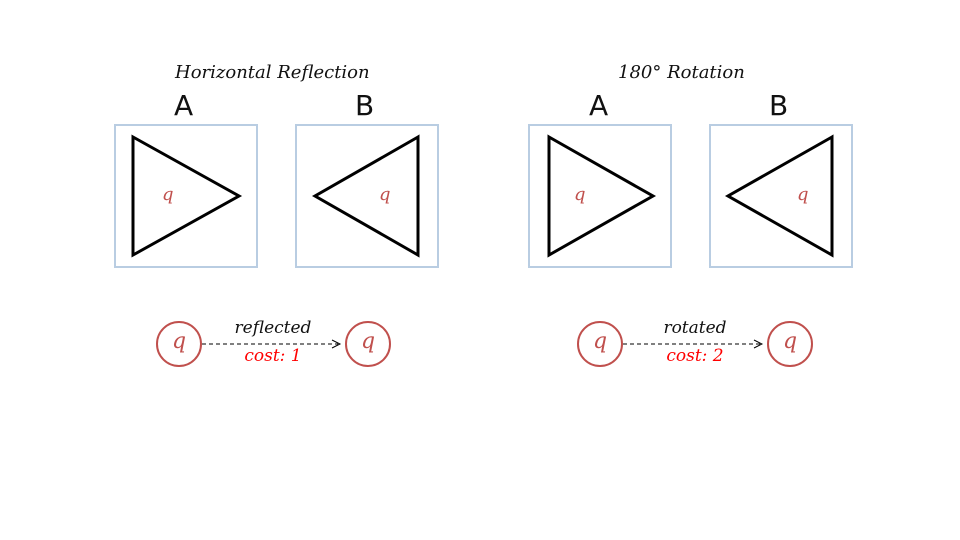 The image size is (960, 540). What do you see at coordinates (695, 328) in the screenshot?
I see `edge-label: rotated` at bounding box center [695, 328].